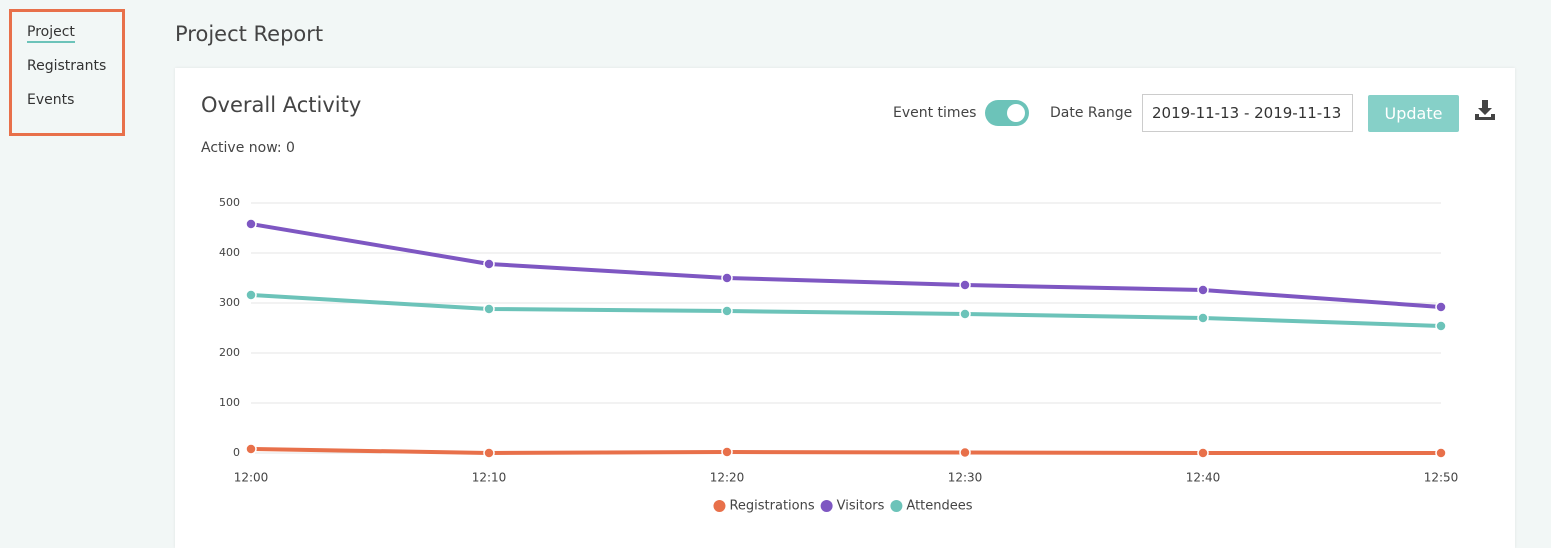 This screenshot has width=1551, height=548. I want to click on x-tick-label: 12:50, so click(1441, 478).